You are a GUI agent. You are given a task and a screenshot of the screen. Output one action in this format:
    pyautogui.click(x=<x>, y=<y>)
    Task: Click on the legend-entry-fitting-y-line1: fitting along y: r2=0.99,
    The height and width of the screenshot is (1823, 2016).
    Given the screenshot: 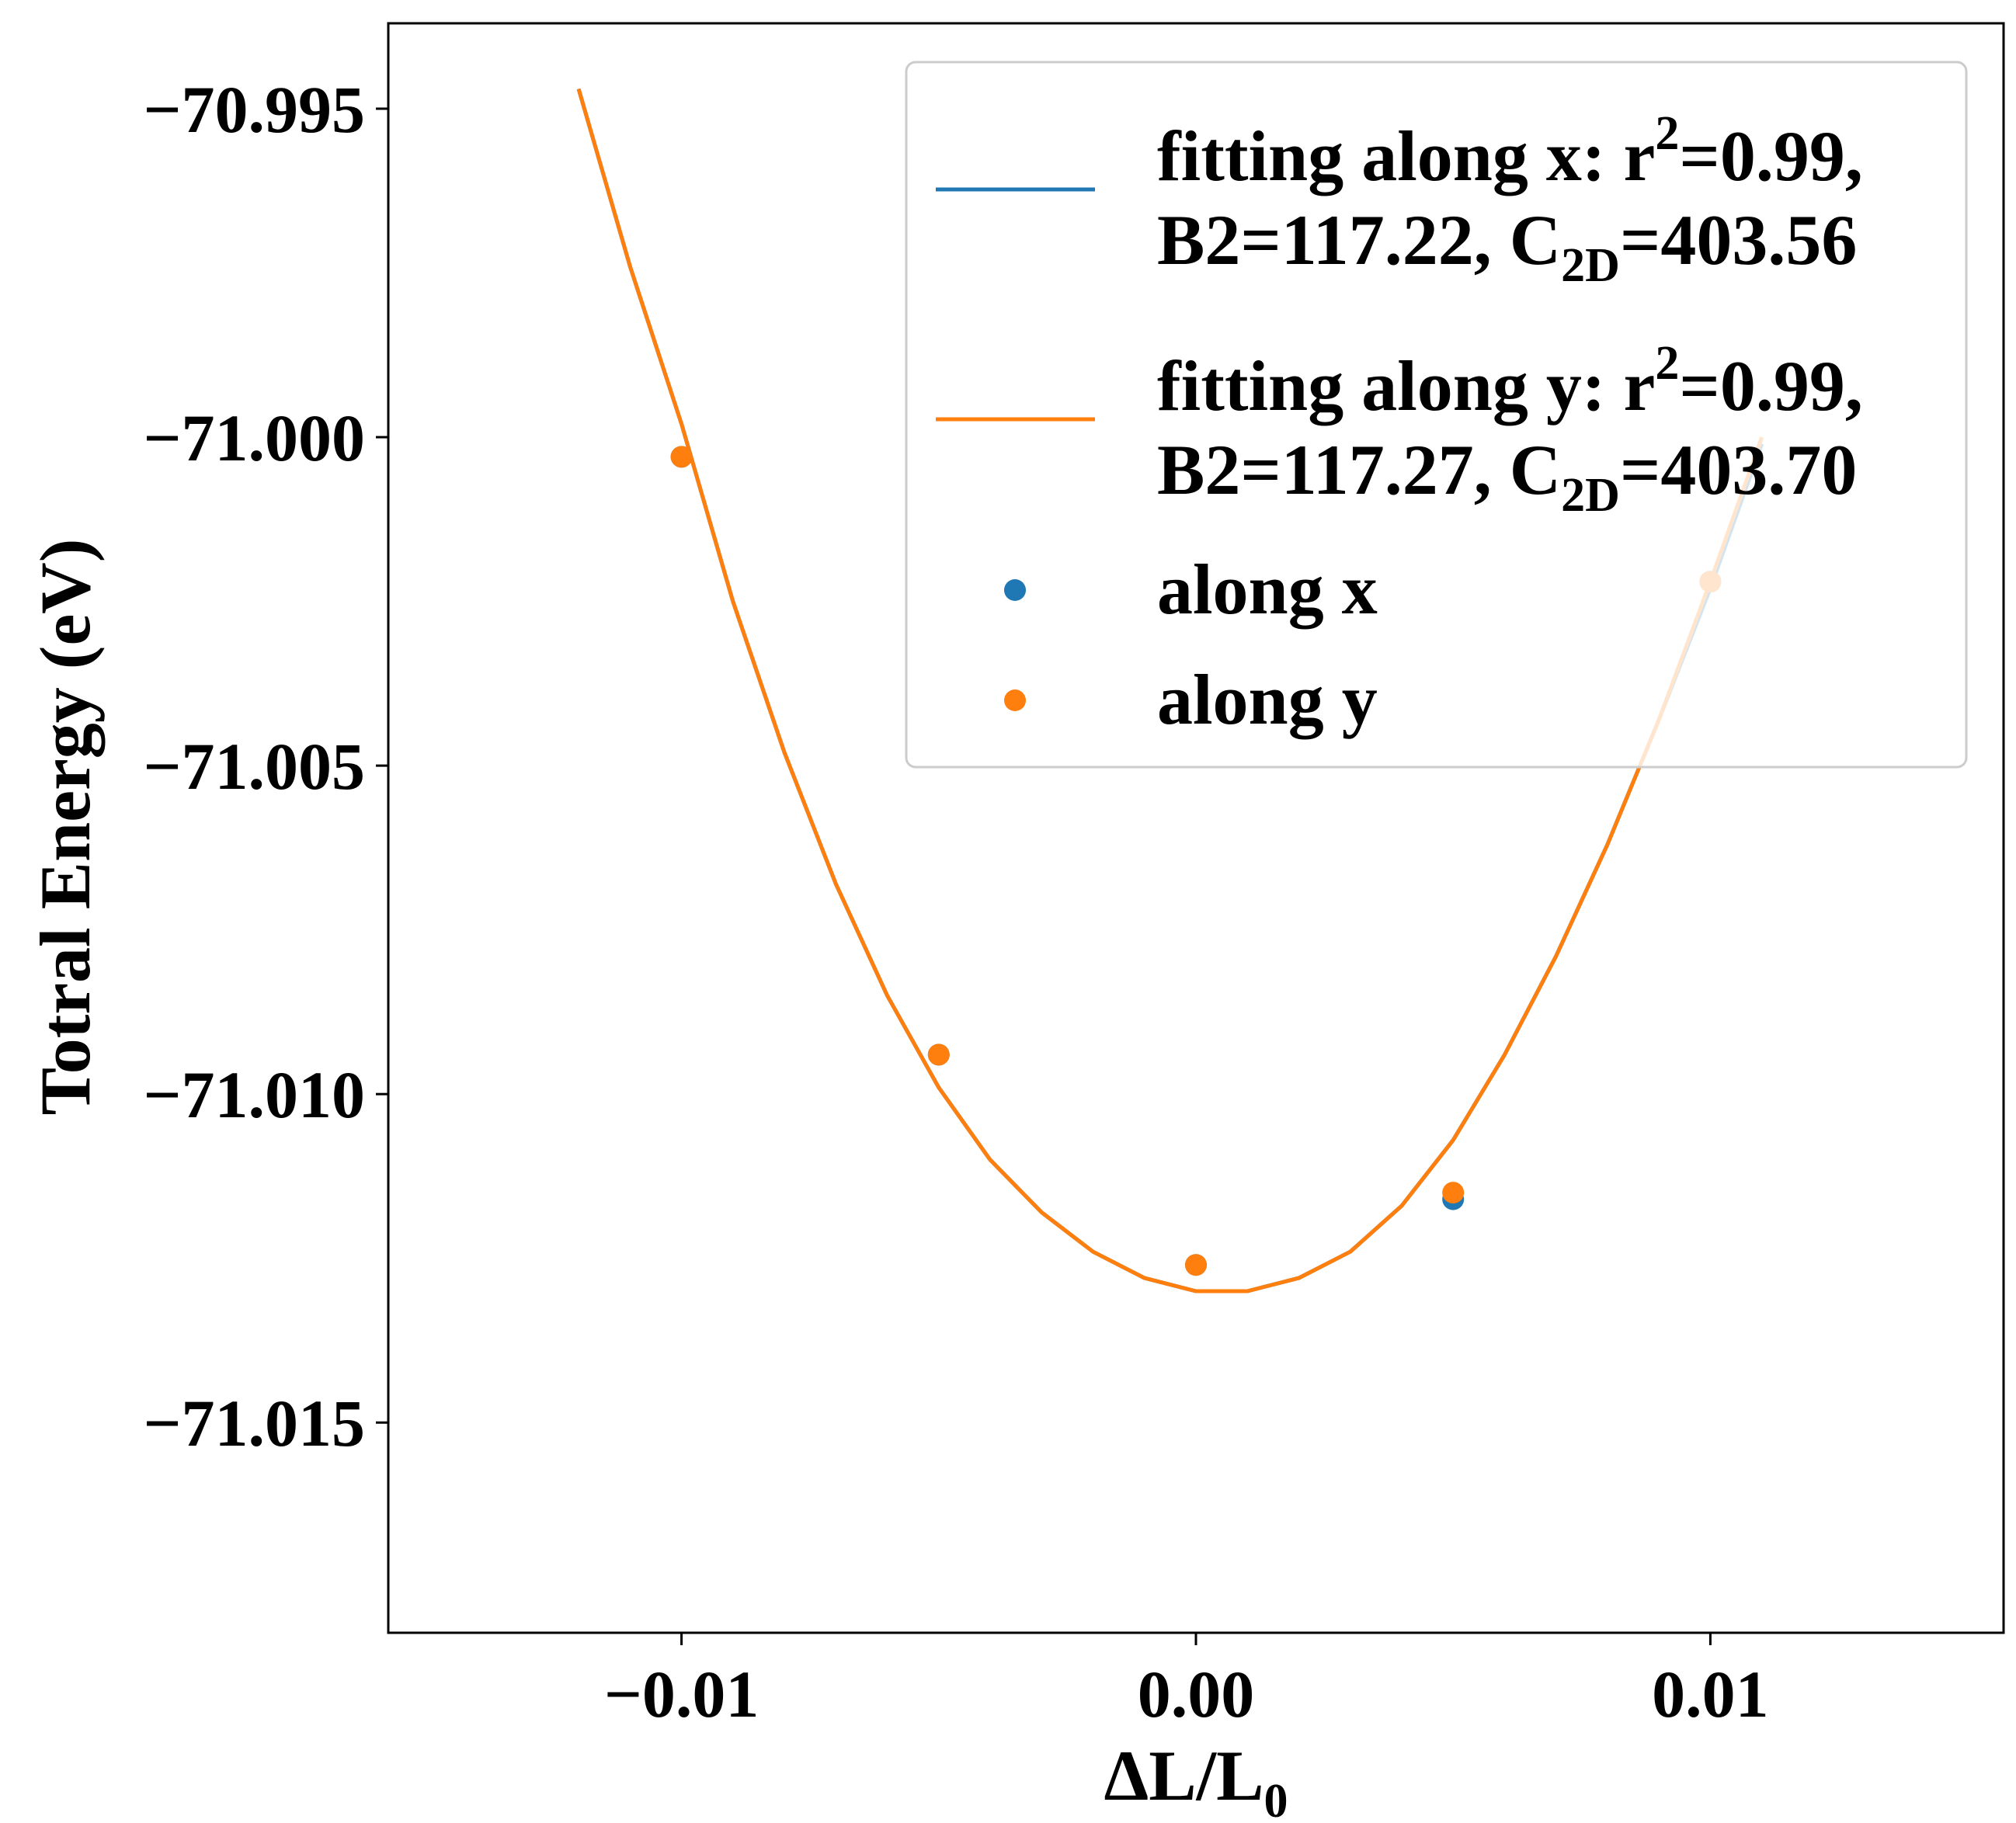 What is the action you would take?
    pyautogui.click(x=1510, y=381)
    